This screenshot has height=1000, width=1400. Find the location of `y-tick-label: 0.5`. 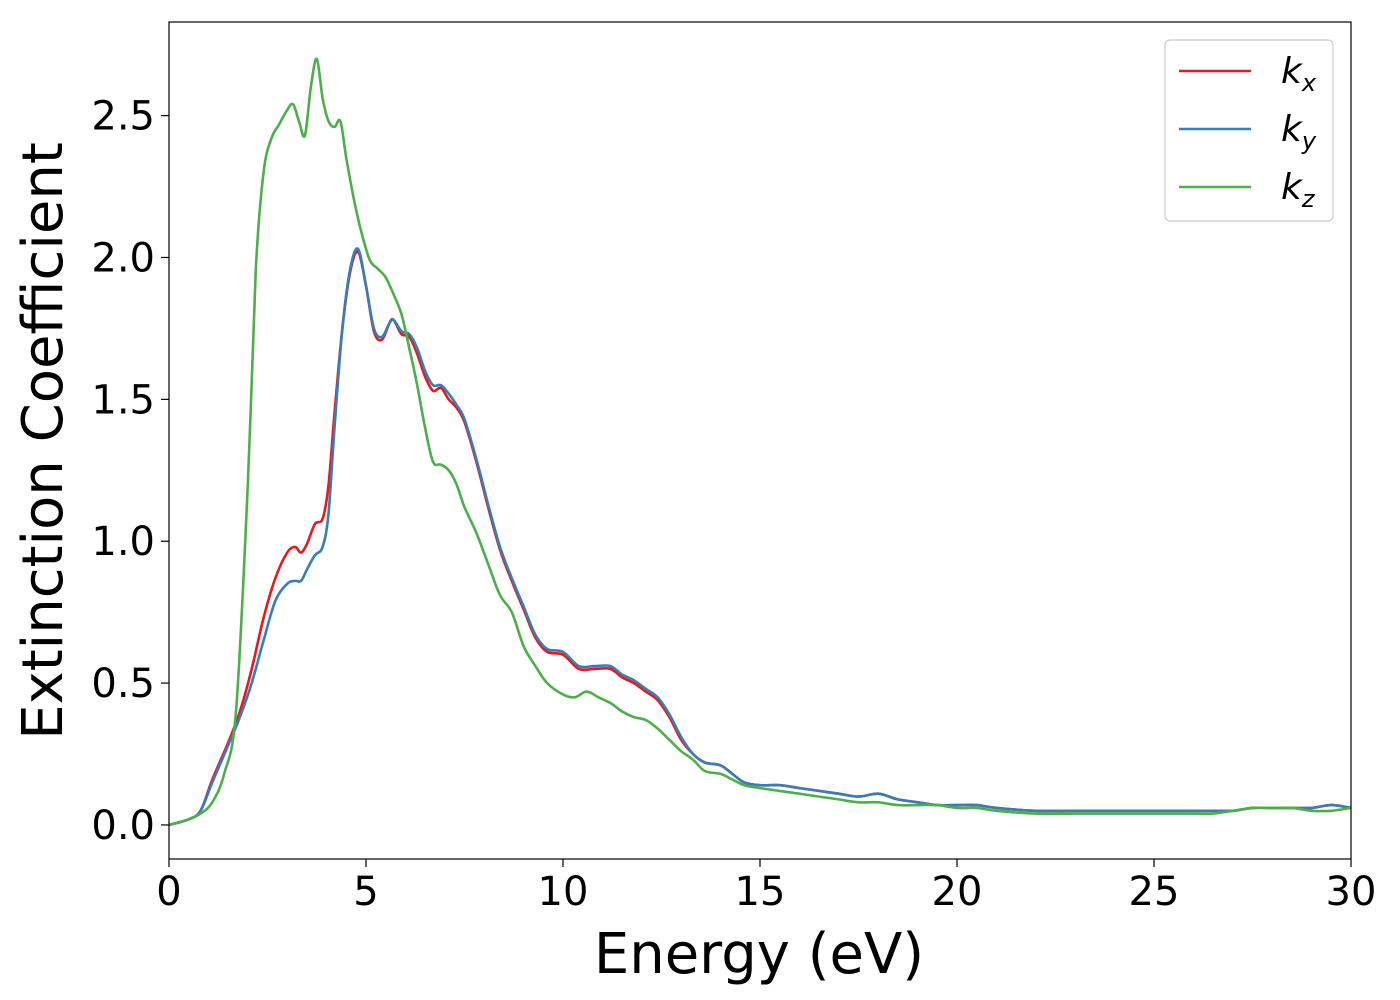

y-tick-label: 0.5 is located at coordinates (123, 684).